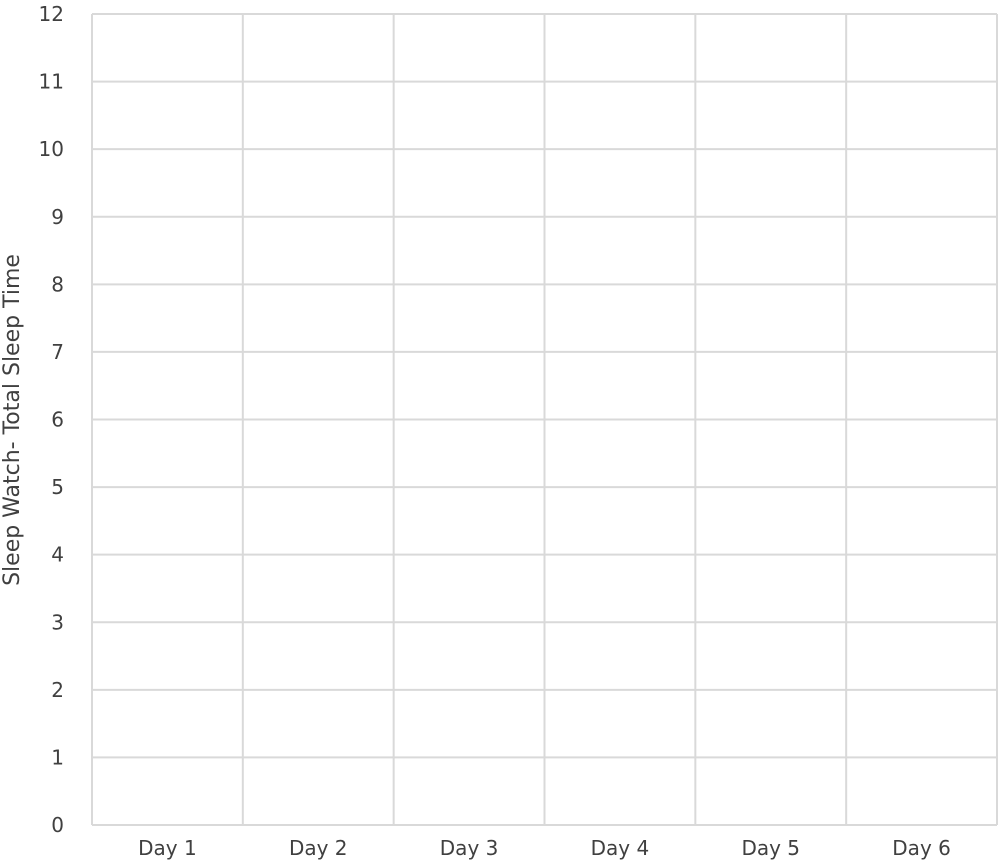 The height and width of the screenshot is (864, 1000). What do you see at coordinates (921, 848) in the screenshot?
I see `x-tick-label: Day 6` at bounding box center [921, 848].